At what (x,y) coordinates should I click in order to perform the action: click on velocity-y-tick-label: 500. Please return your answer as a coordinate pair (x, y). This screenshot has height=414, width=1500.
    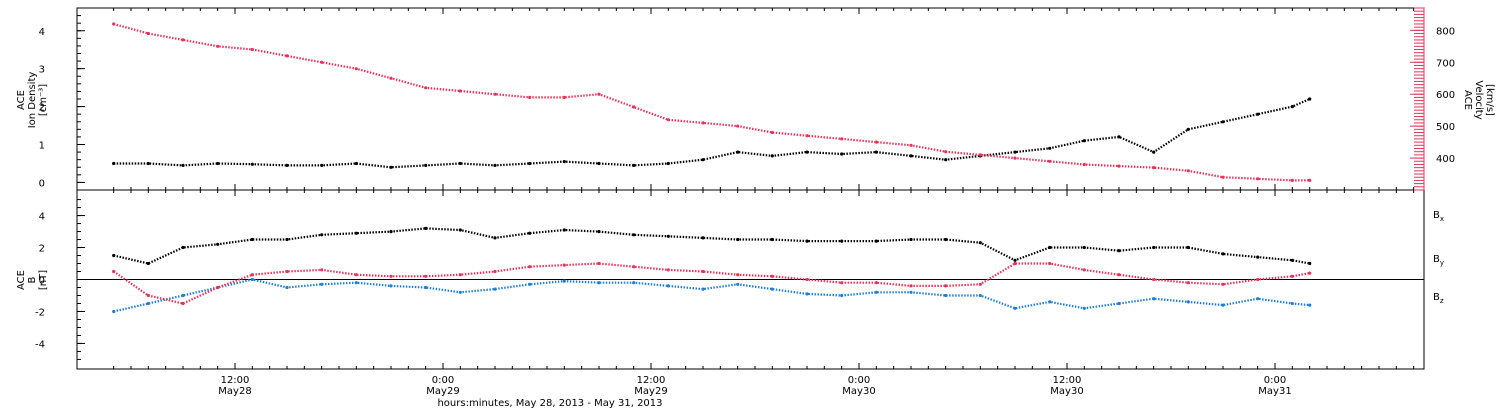
    Looking at the image, I should click on (1445, 127).